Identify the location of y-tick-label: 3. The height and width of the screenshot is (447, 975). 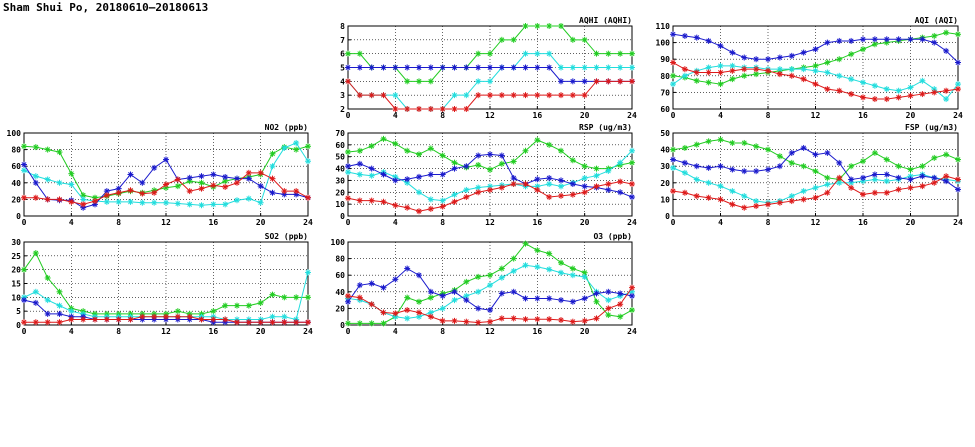
(342, 95).